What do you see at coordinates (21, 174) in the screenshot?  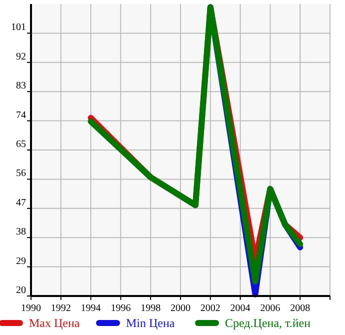 I see `y-tick-label: 56` at bounding box center [21, 174].